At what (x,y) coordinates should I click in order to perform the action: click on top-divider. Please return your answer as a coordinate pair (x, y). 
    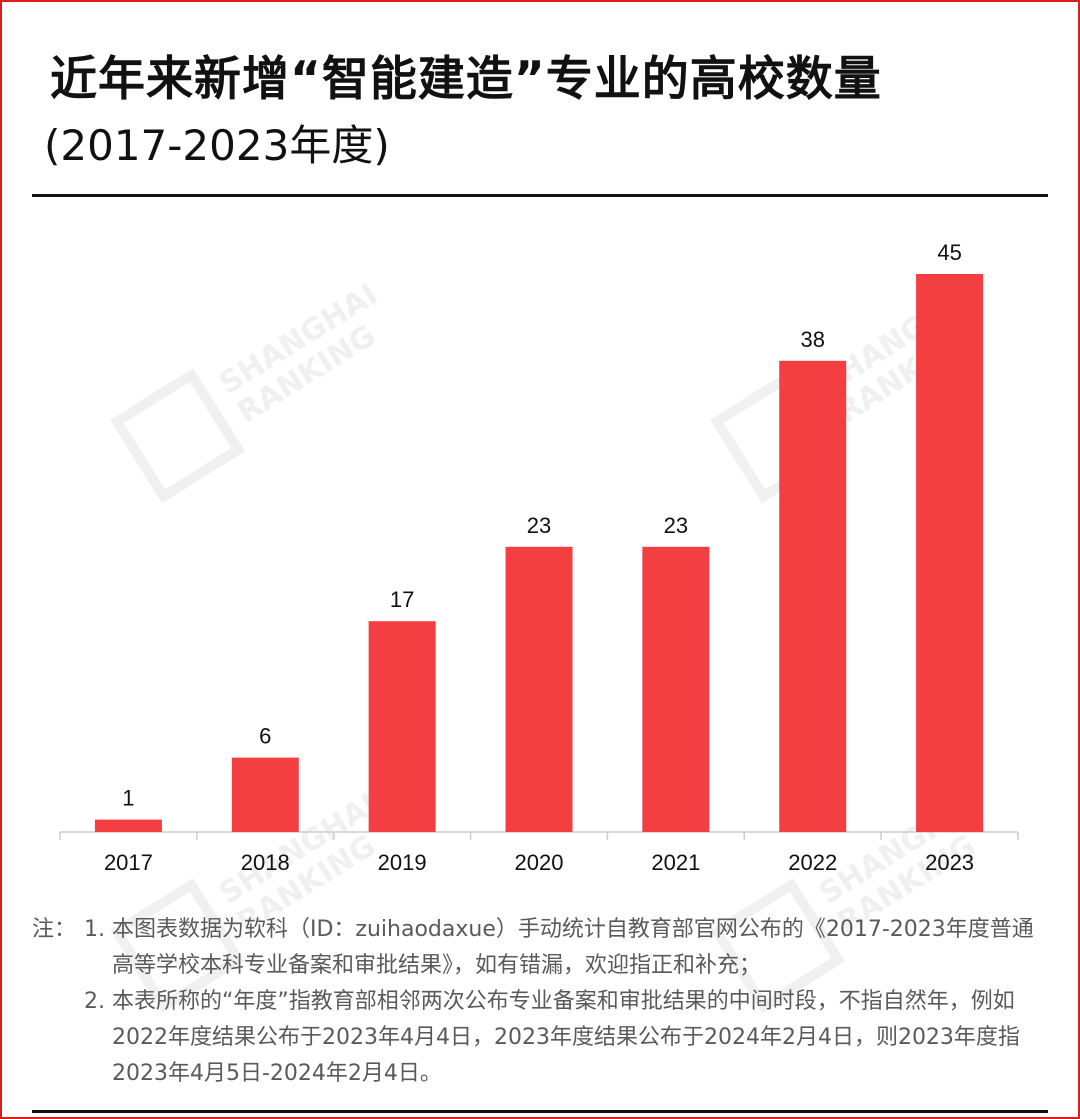
    Looking at the image, I should click on (540, 195).